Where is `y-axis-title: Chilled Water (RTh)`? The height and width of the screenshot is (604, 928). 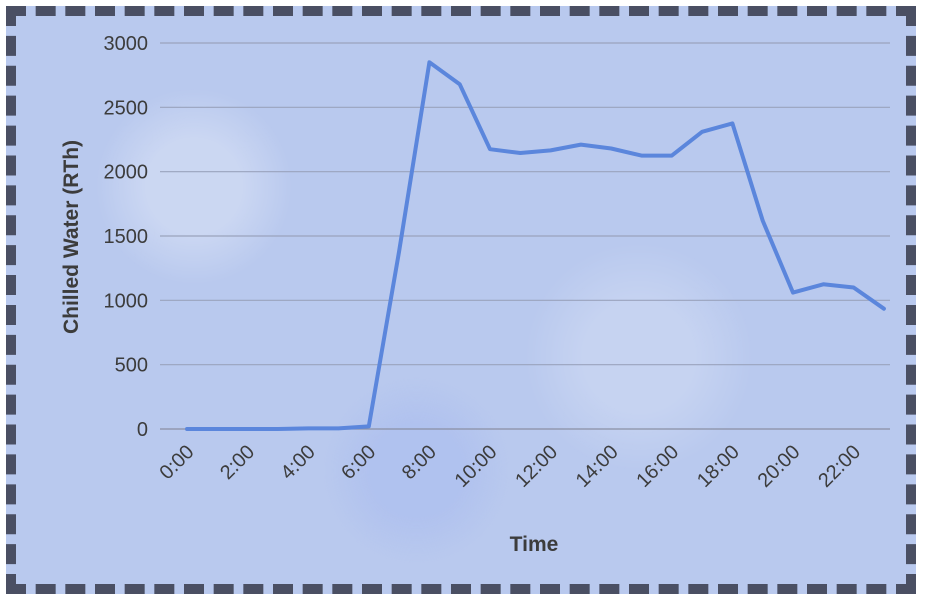 y-axis-title: Chilled Water (RTh) is located at coordinates (71, 237).